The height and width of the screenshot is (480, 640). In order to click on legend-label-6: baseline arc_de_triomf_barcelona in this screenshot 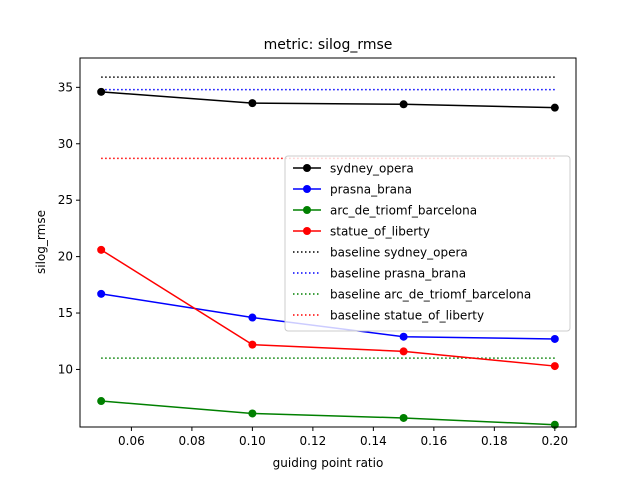, I will do `click(430, 295)`.